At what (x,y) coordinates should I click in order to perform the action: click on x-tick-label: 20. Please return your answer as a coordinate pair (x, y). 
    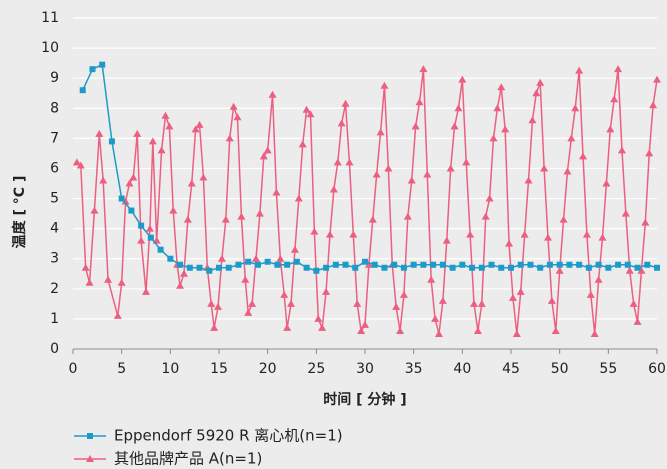
    Looking at the image, I should click on (268, 369).